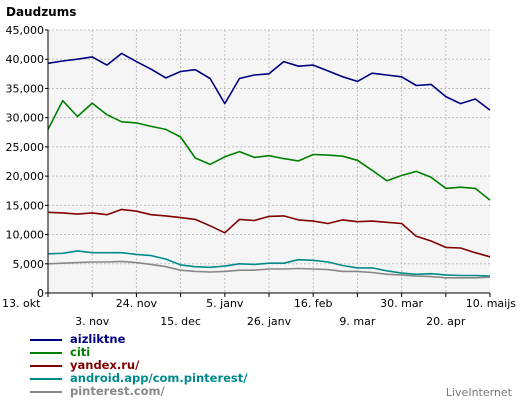  I want to click on x-tick-label: 9. mar, so click(357, 321).